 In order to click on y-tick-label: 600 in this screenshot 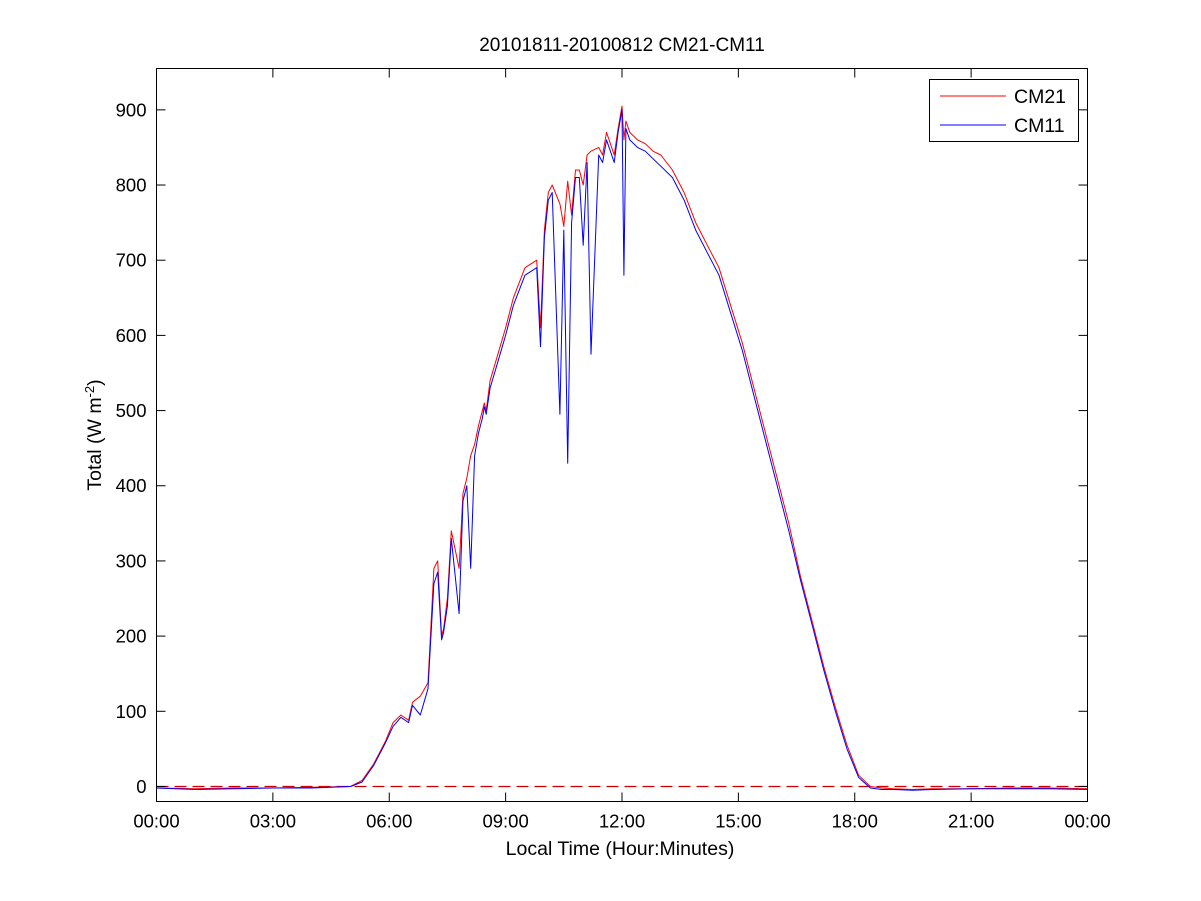, I will do `click(131, 335)`.